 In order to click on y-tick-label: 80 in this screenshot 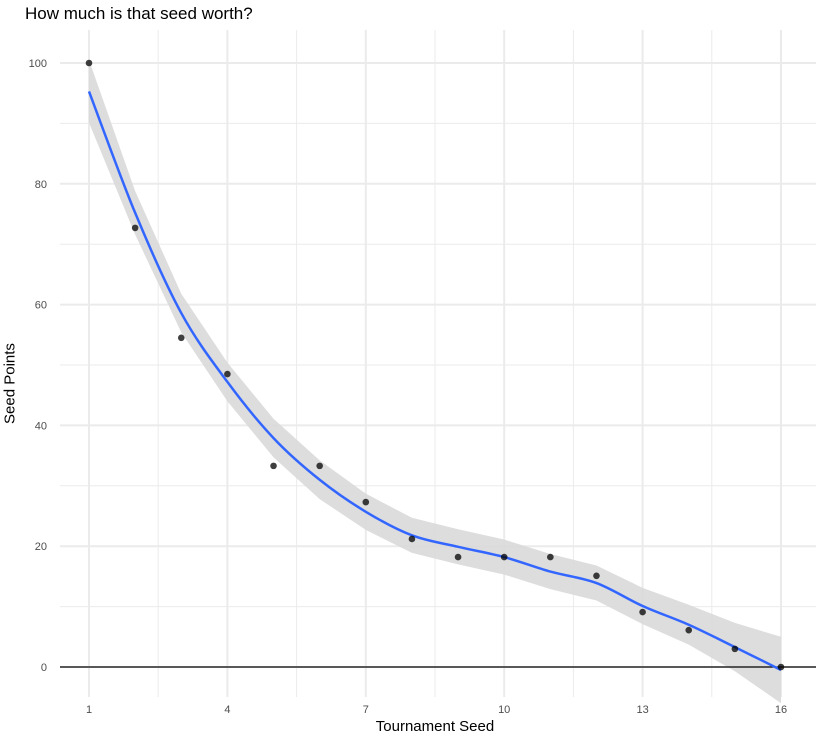, I will do `click(41, 185)`.